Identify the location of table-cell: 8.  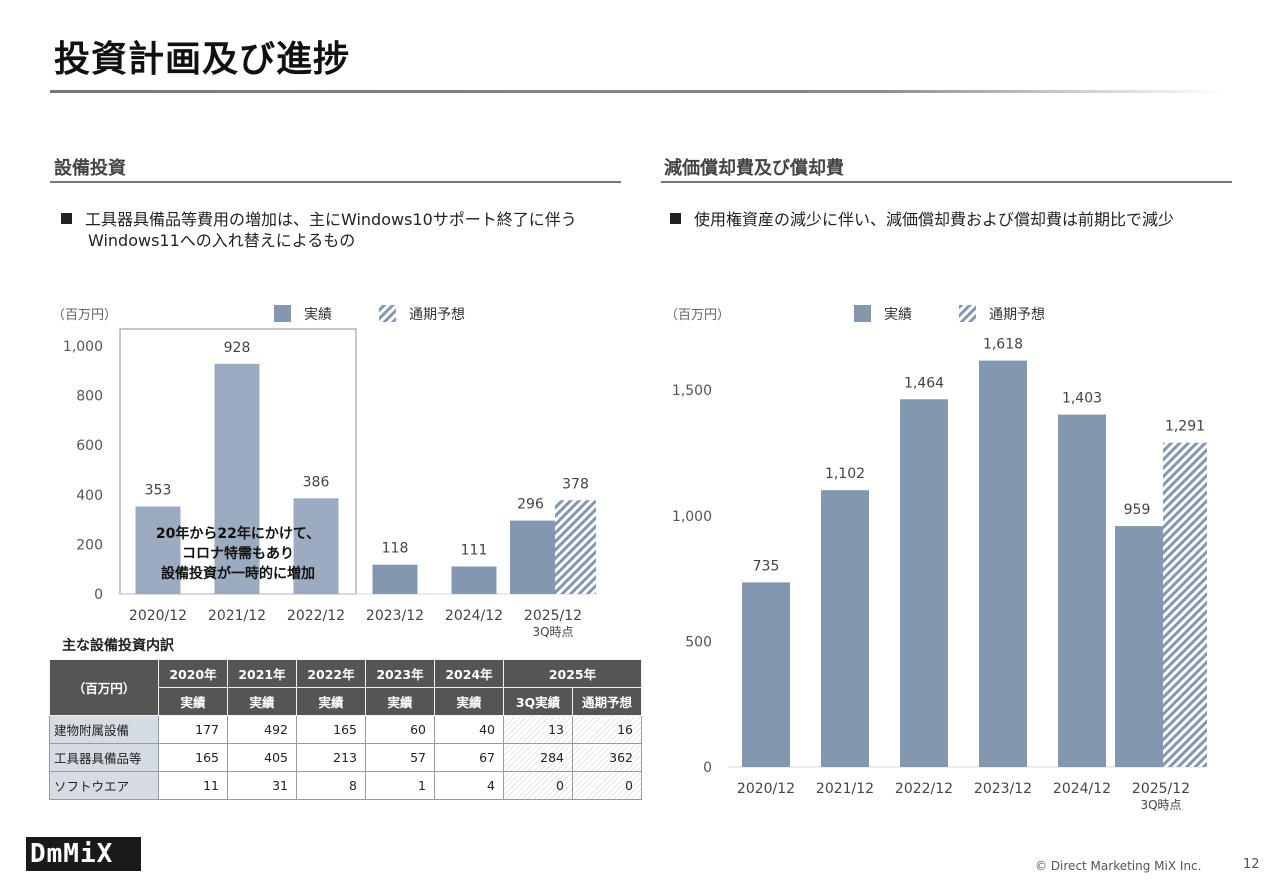
(331, 785).